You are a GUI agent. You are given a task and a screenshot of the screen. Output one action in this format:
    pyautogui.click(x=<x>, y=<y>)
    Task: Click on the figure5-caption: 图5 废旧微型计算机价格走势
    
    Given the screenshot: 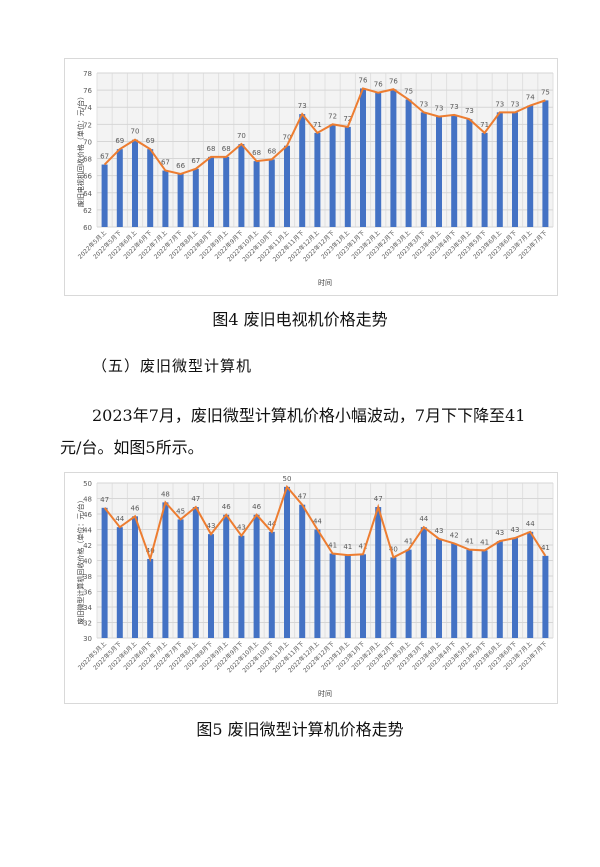 What is the action you would take?
    pyautogui.click(x=300, y=729)
    